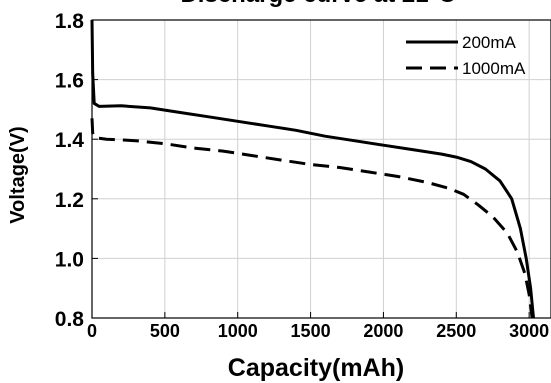  I want to click on x-tick-label: 2000, so click(383, 331).